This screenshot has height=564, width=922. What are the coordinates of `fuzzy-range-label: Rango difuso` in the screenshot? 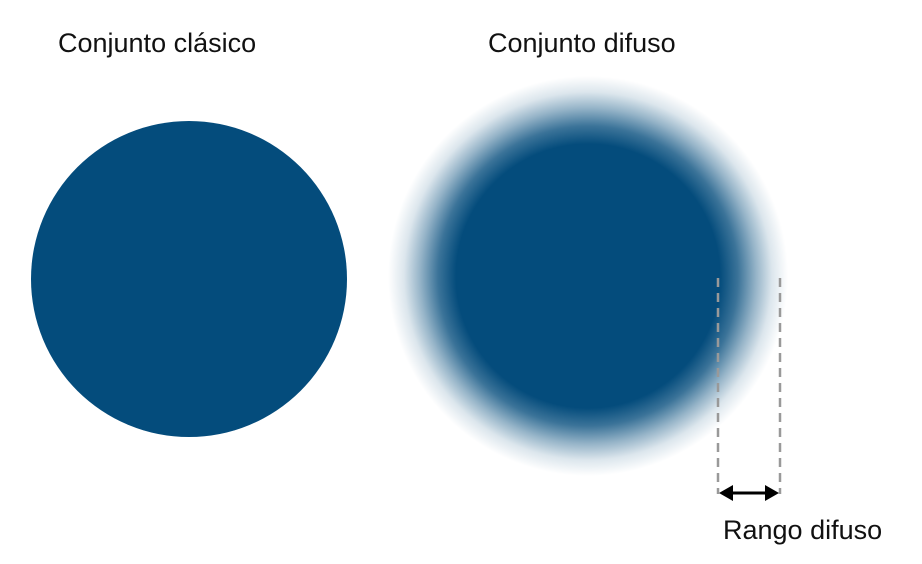 It's located at (802, 530).